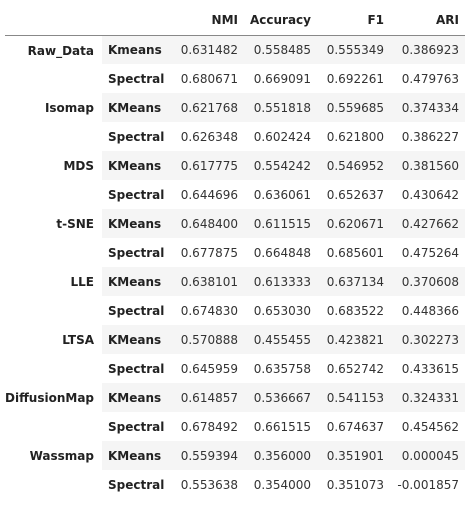 The image size is (476, 516). I want to click on cell-f1: 0.652742, so click(353, 368).